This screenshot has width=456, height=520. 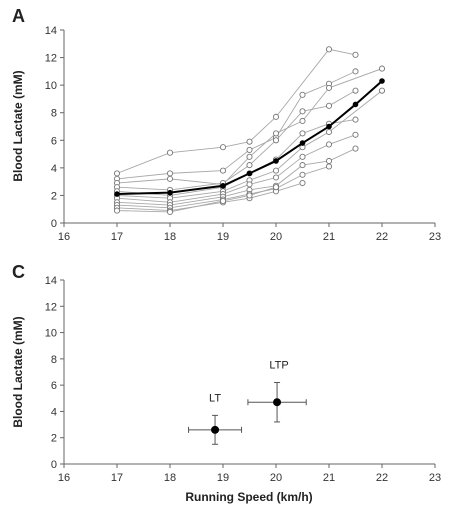 I want to click on y-tick-label-a: 8, so click(x=54, y=114).